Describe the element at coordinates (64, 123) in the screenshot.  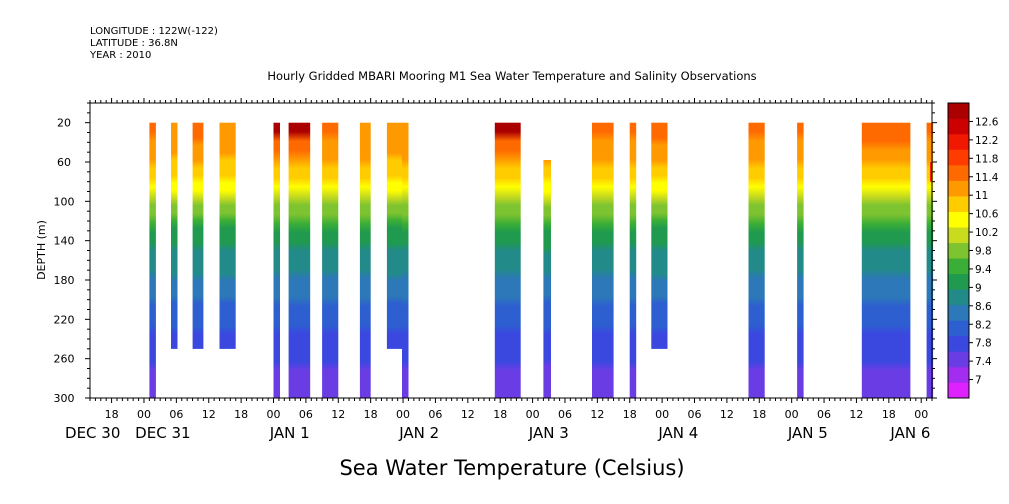
I see `y-tick-label: 20` at that location.